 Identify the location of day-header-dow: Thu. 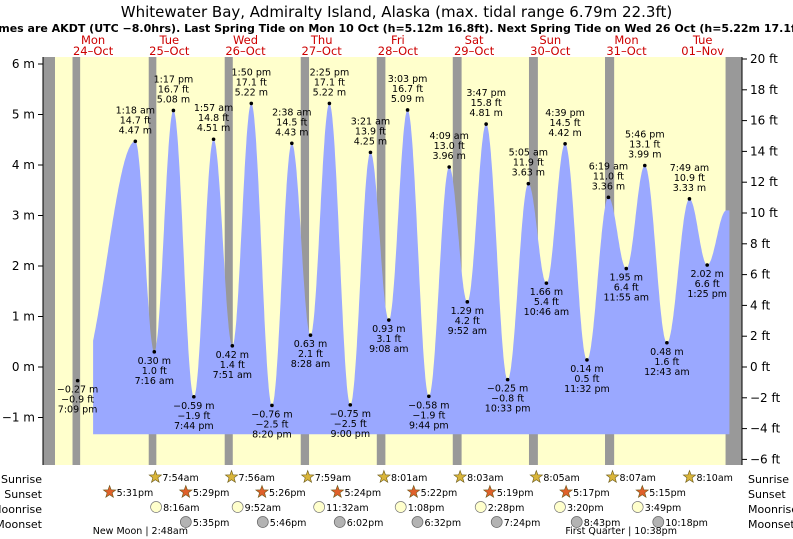
(321, 40).